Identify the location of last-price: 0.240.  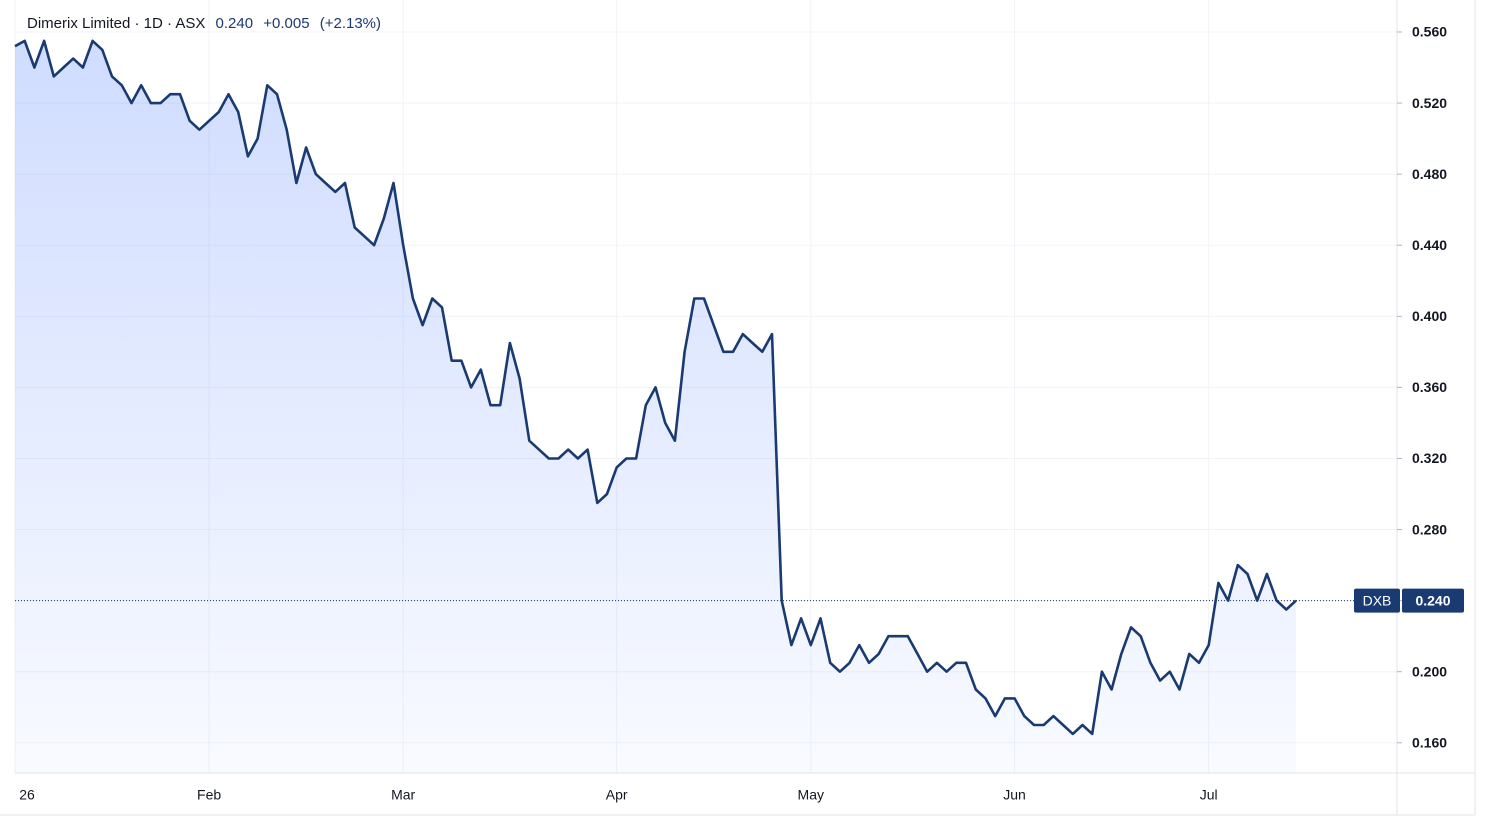
(234, 23).